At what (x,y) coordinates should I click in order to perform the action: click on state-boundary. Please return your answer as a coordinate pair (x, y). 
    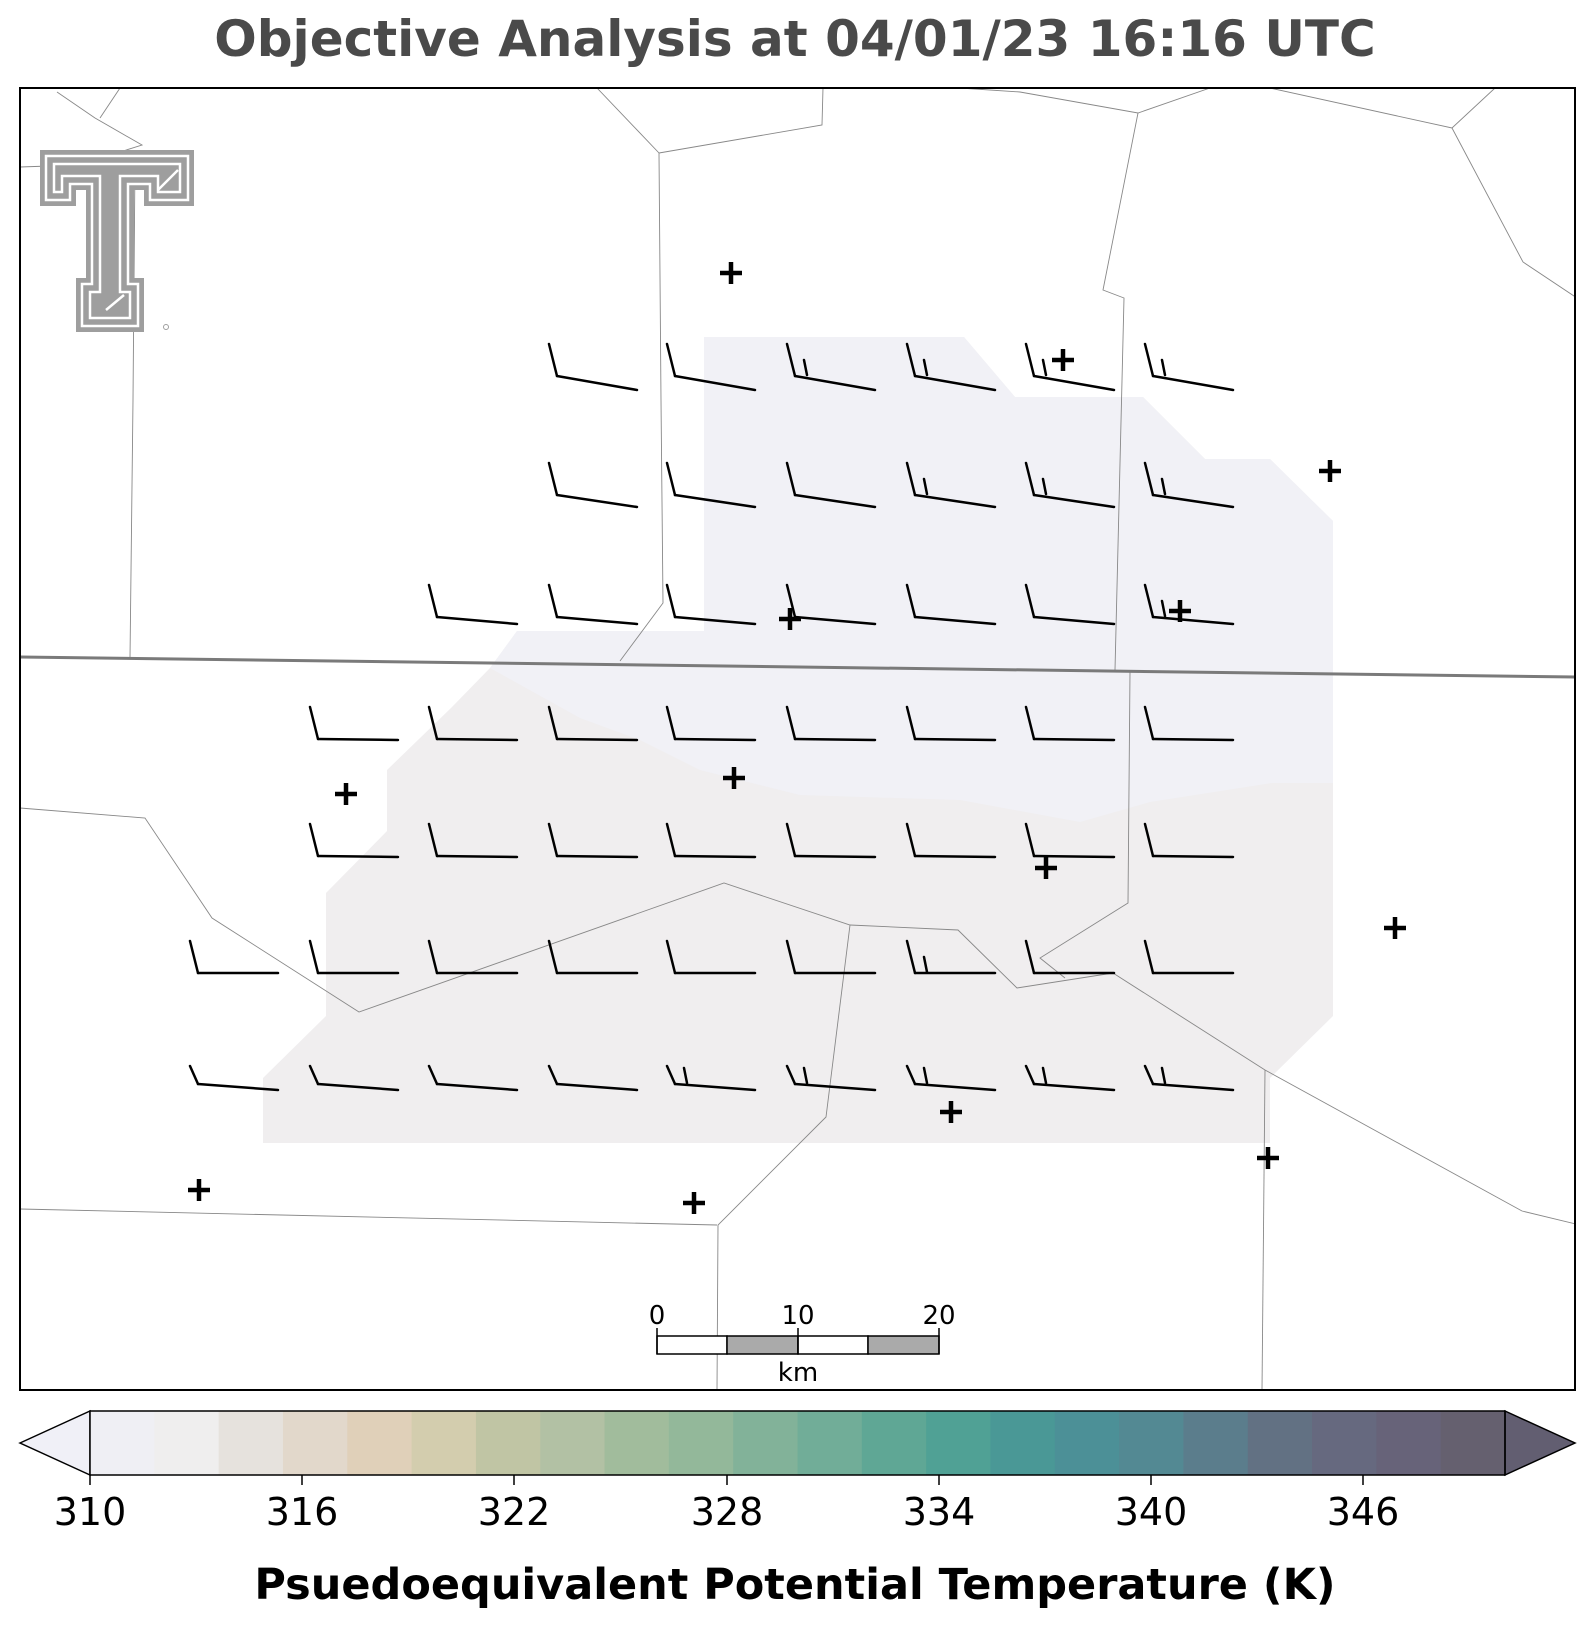
    Looking at the image, I should click on (797, 667).